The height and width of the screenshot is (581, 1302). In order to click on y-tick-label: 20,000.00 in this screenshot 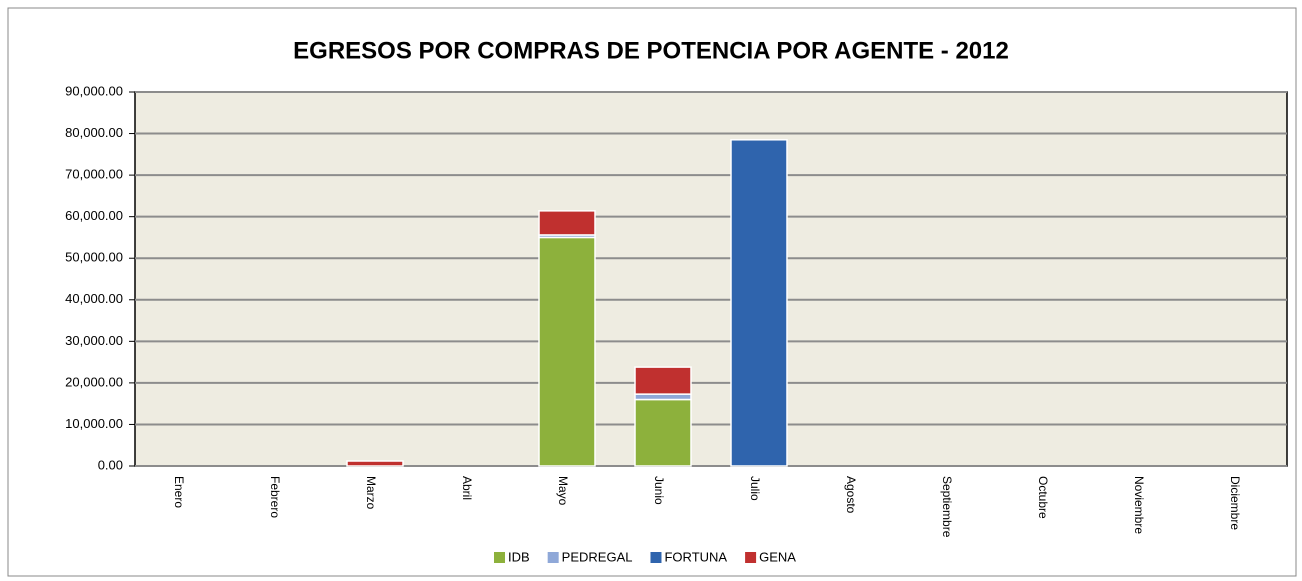, I will do `click(94, 381)`.